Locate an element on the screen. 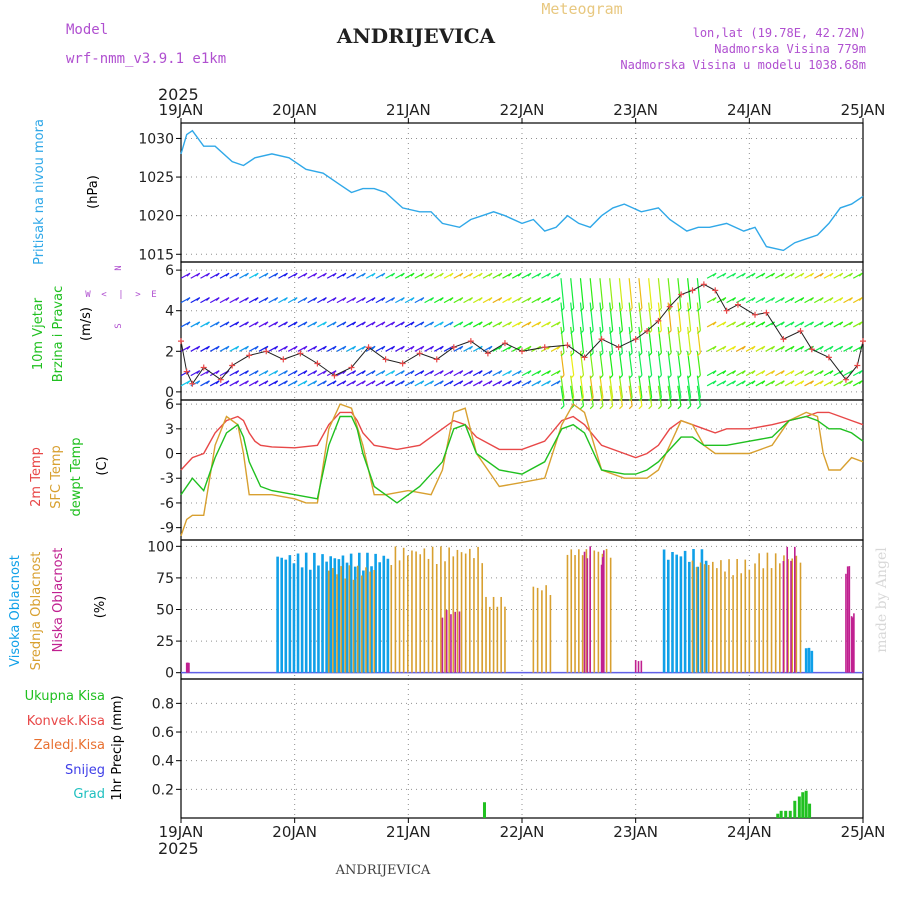 Image resolution: width=900 pixels, height=900 pixels. legend-snow: Snijeg is located at coordinates (85, 770).